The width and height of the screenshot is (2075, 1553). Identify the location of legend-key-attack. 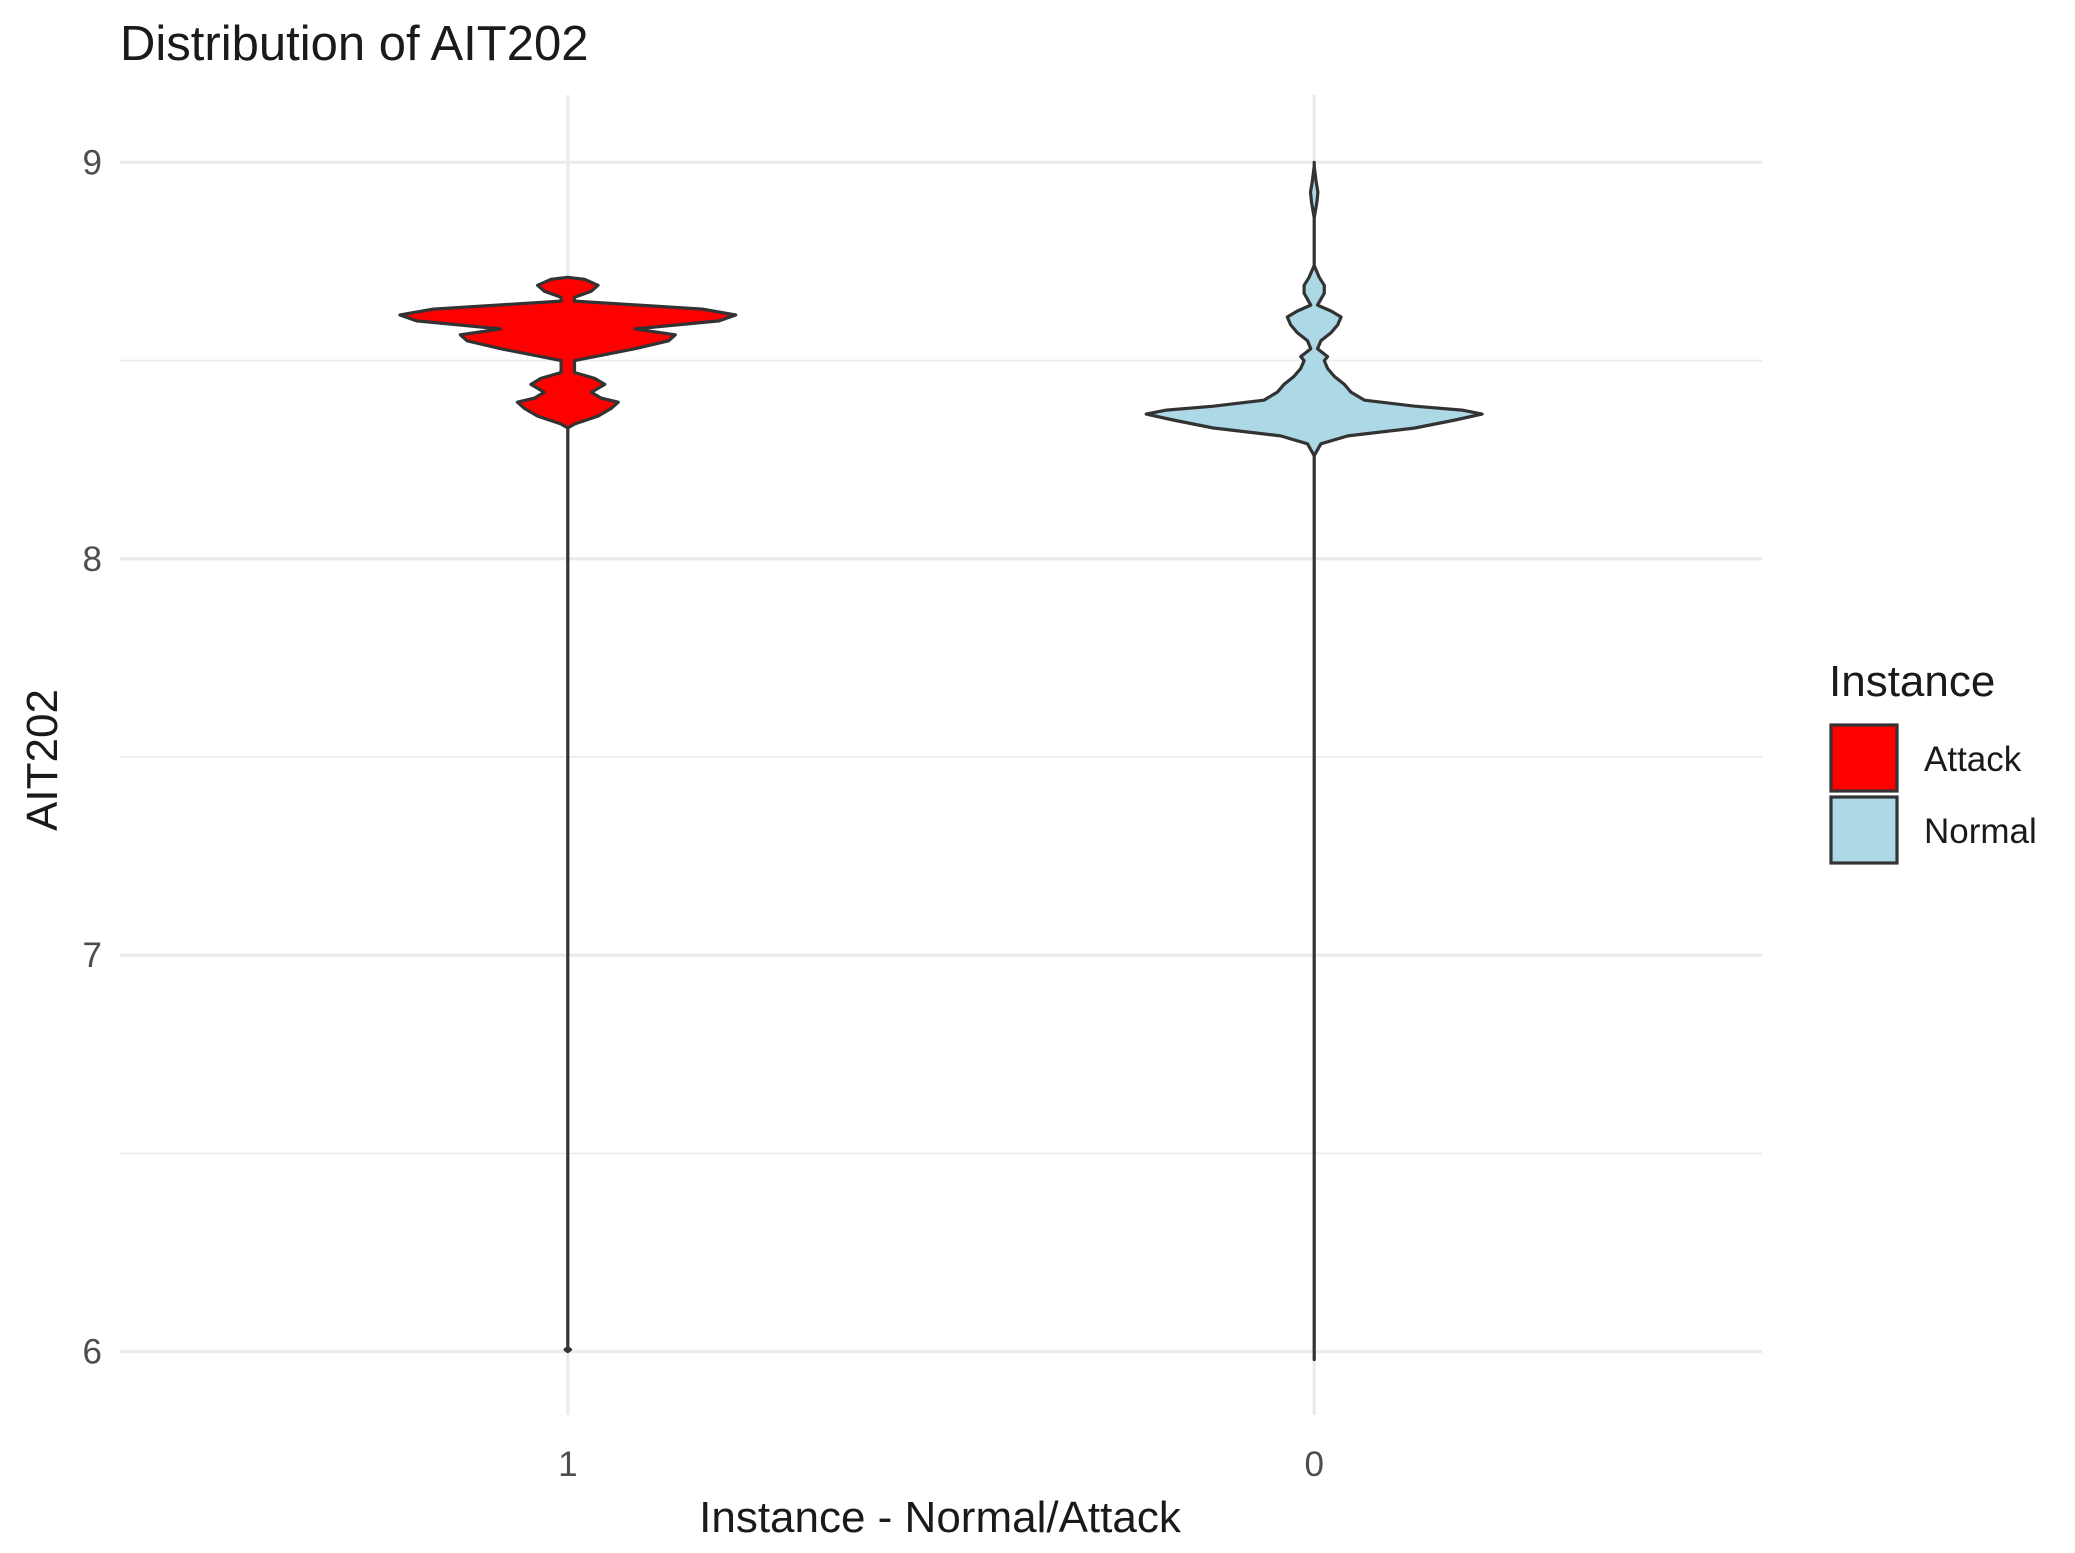
(1864, 758).